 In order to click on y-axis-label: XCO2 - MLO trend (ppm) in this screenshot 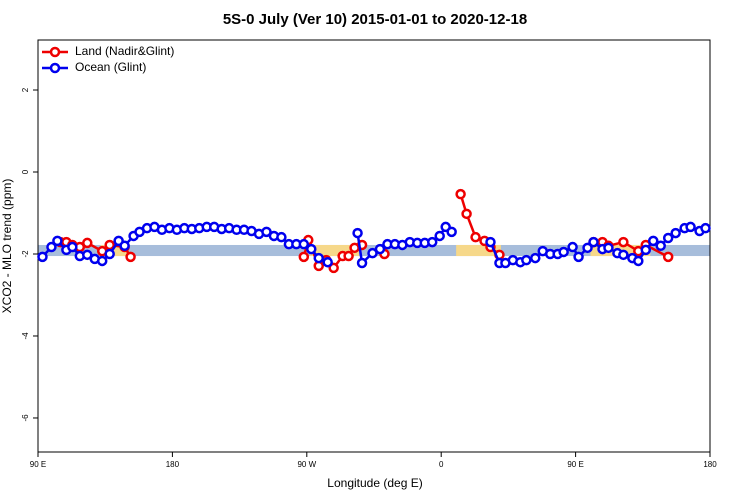, I will do `click(7, 246)`.